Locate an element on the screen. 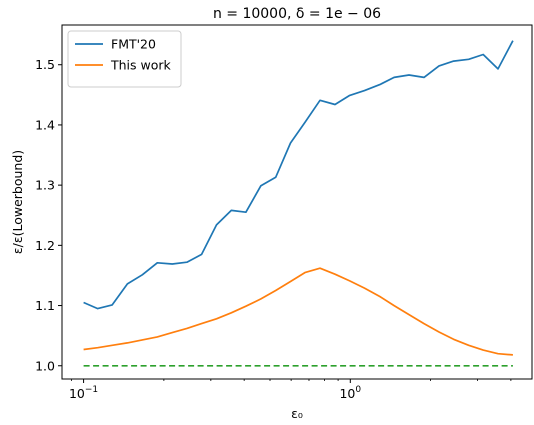 This screenshot has height=425, width=534. y-tick-label: 1.5 is located at coordinates (45, 64).